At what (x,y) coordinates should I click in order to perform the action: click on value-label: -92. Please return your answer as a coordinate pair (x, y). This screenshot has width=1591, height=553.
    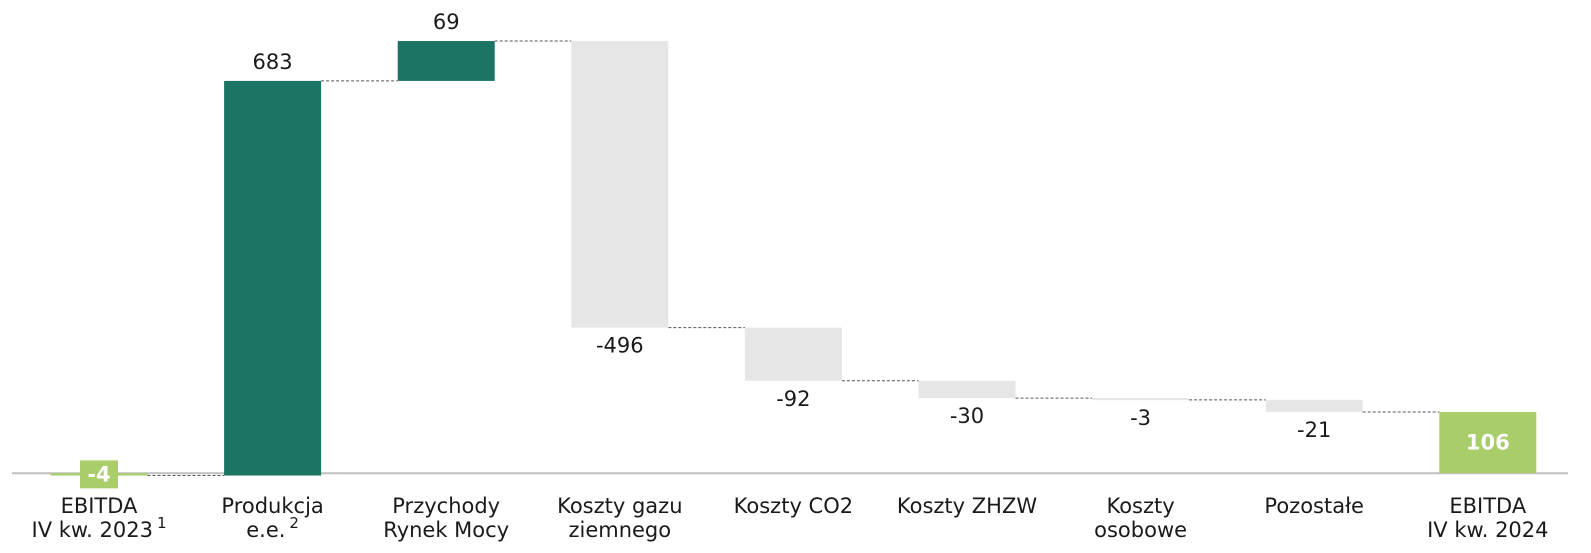
    Looking at the image, I should click on (793, 399).